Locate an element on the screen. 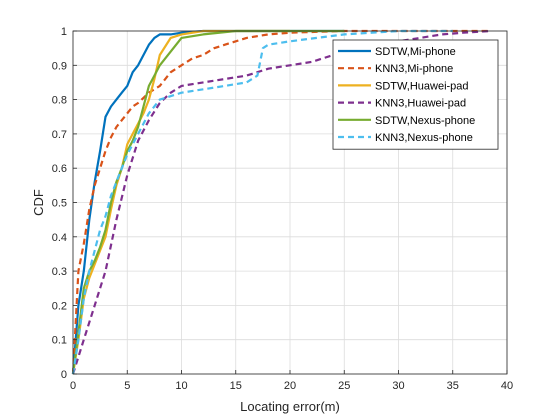 This screenshot has width=560, height=420. x-tick-label: 35 is located at coordinates (453, 386).